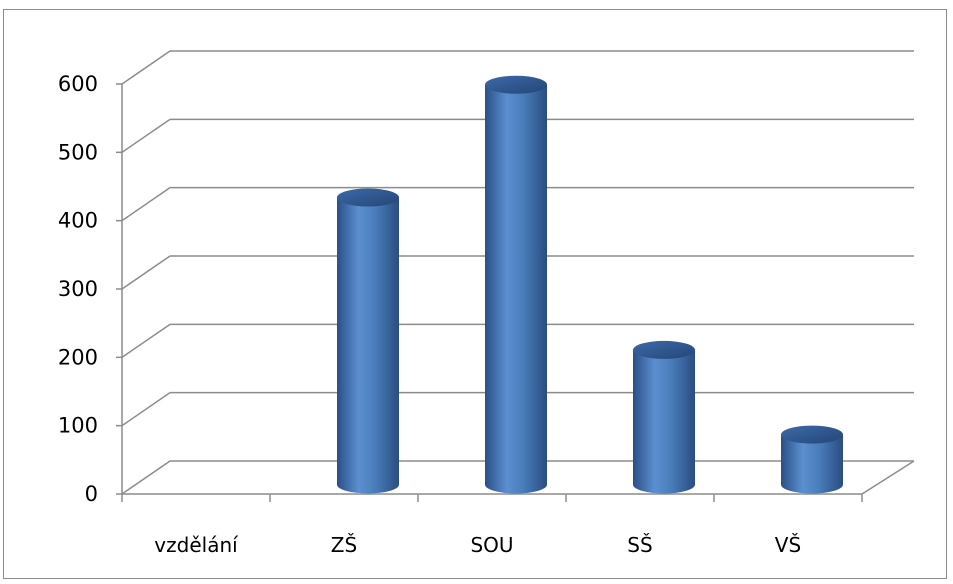 The width and height of the screenshot is (953, 584). I want to click on x-tick-label: SOU, so click(491, 545).